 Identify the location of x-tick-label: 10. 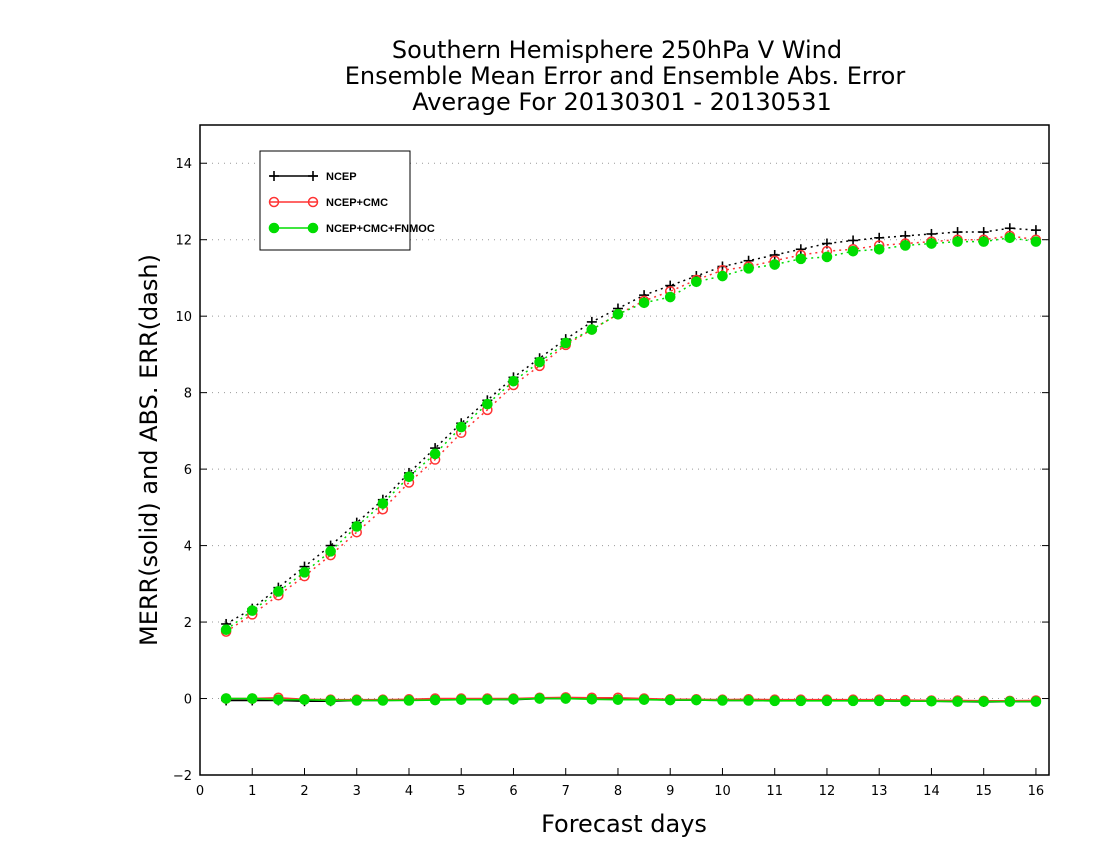
(722, 791).